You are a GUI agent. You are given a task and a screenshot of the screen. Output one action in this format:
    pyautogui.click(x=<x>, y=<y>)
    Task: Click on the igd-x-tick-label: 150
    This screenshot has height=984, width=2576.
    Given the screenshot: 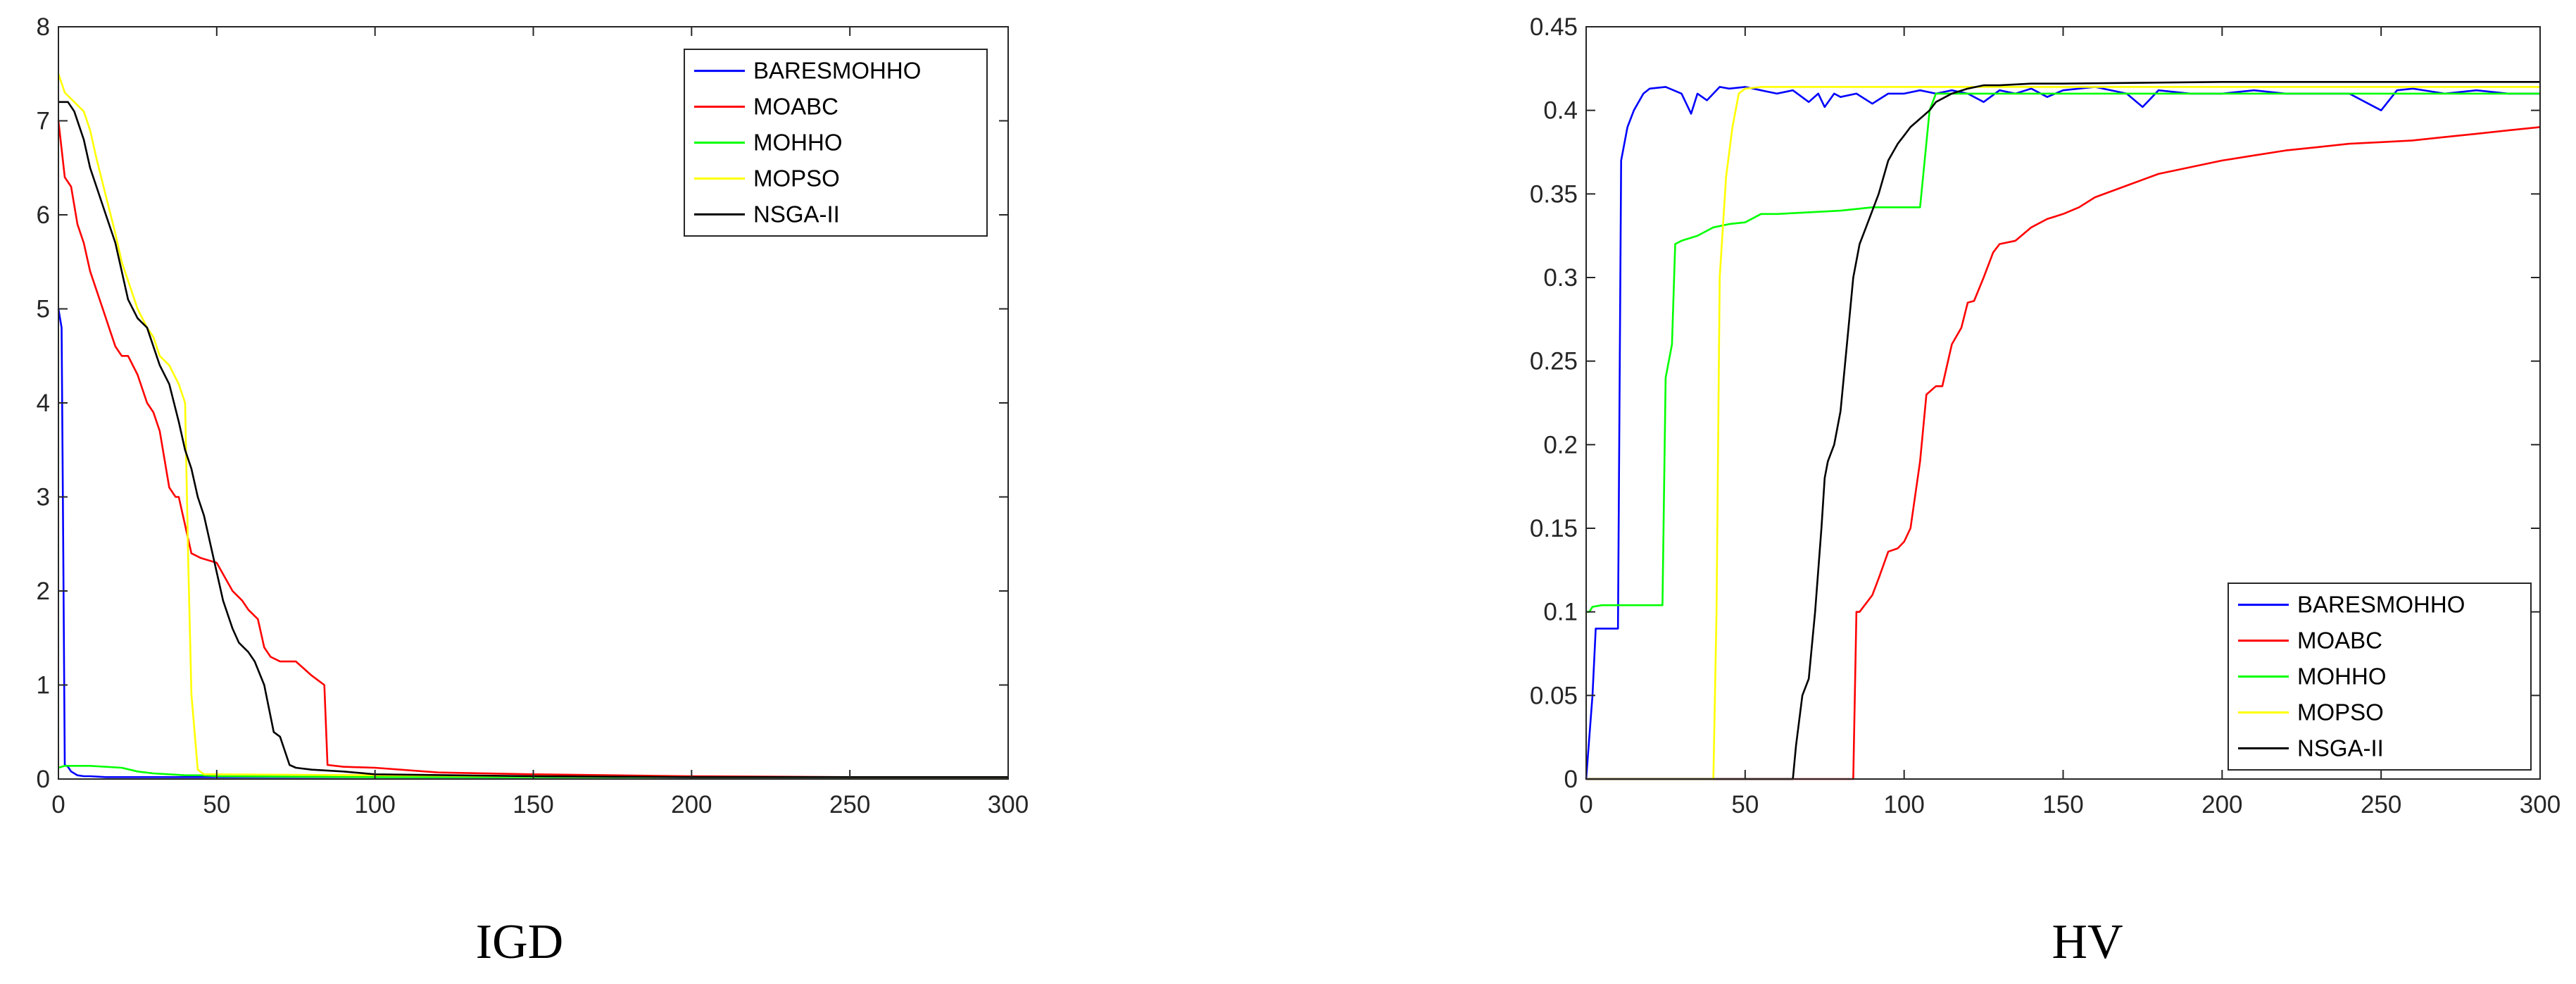 What is the action you would take?
    pyautogui.click(x=533, y=804)
    